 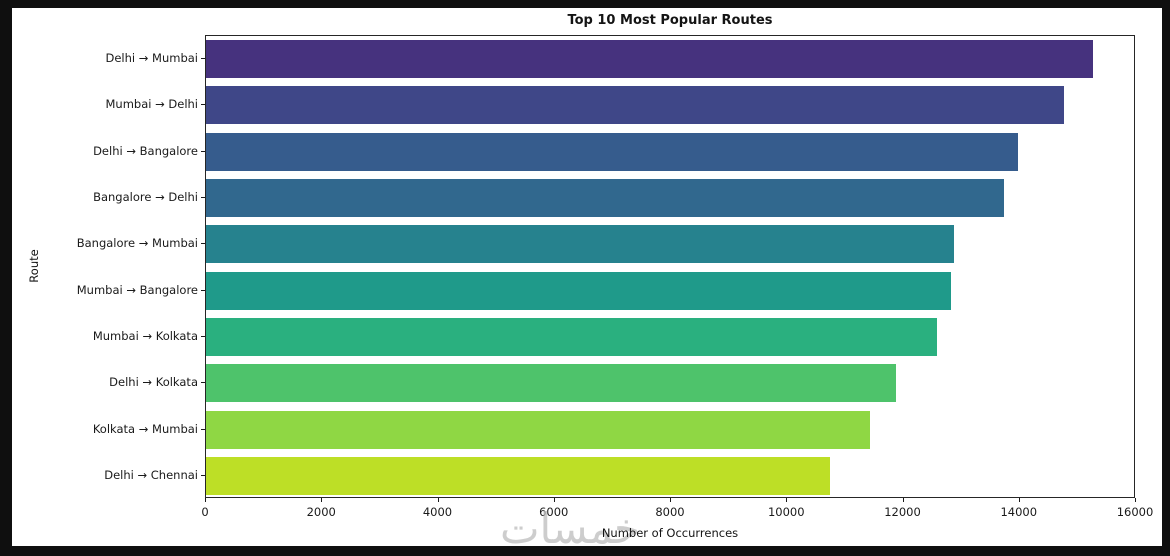 I want to click on y-tick-label: Mumbai → Delhi, so click(x=151, y=104).